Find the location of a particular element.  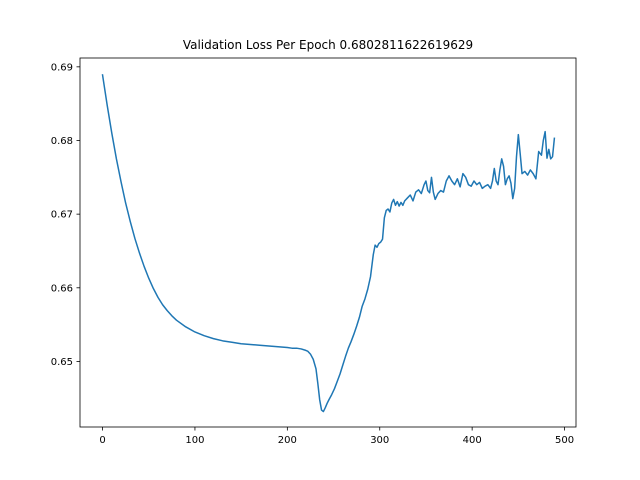

y-tick-label: 0.66 is located at coordinates (62, 288).